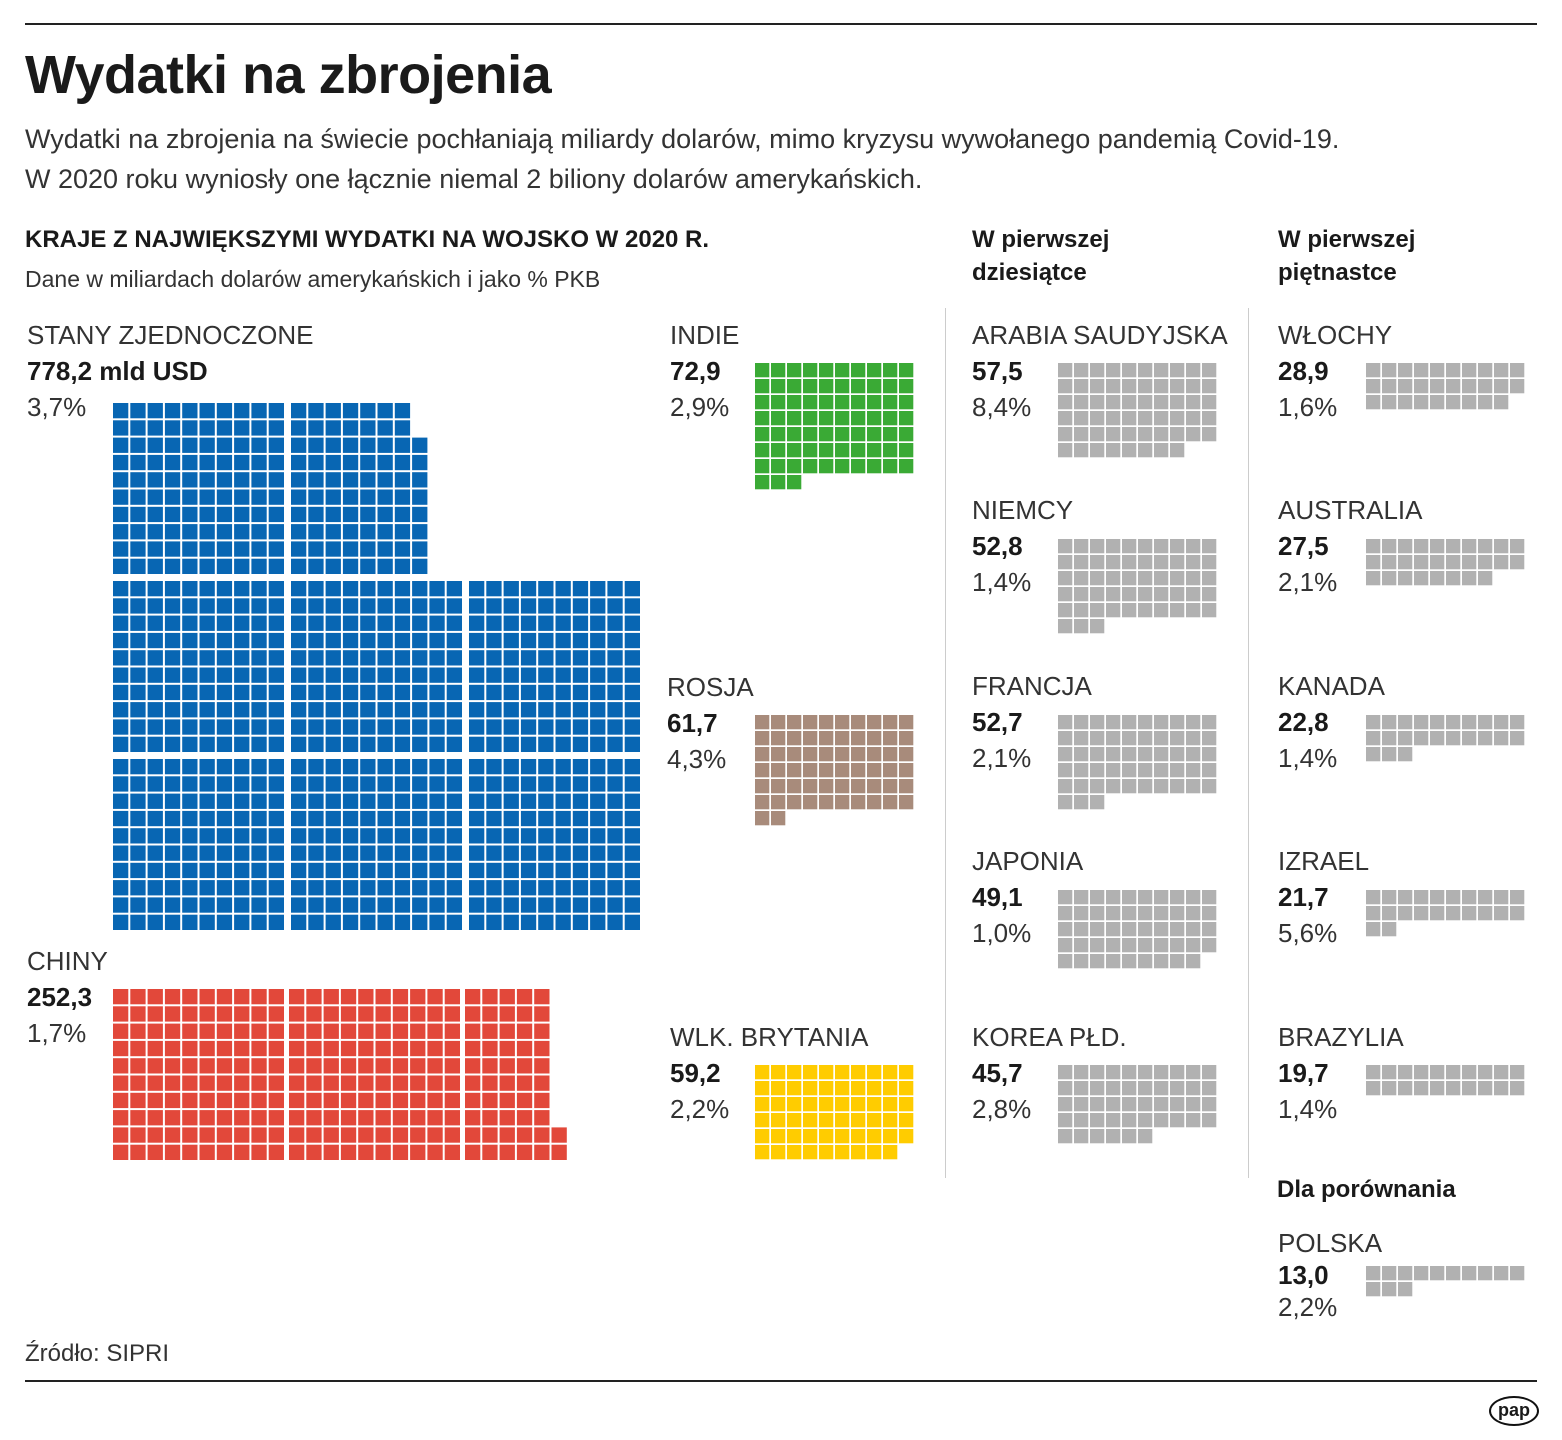 This screenshot has height=1440, width=1562. Describe the element at coordinates (769, 1037) in the screenshot. I see `country-name: WLK. BRYTANIA` at that location.